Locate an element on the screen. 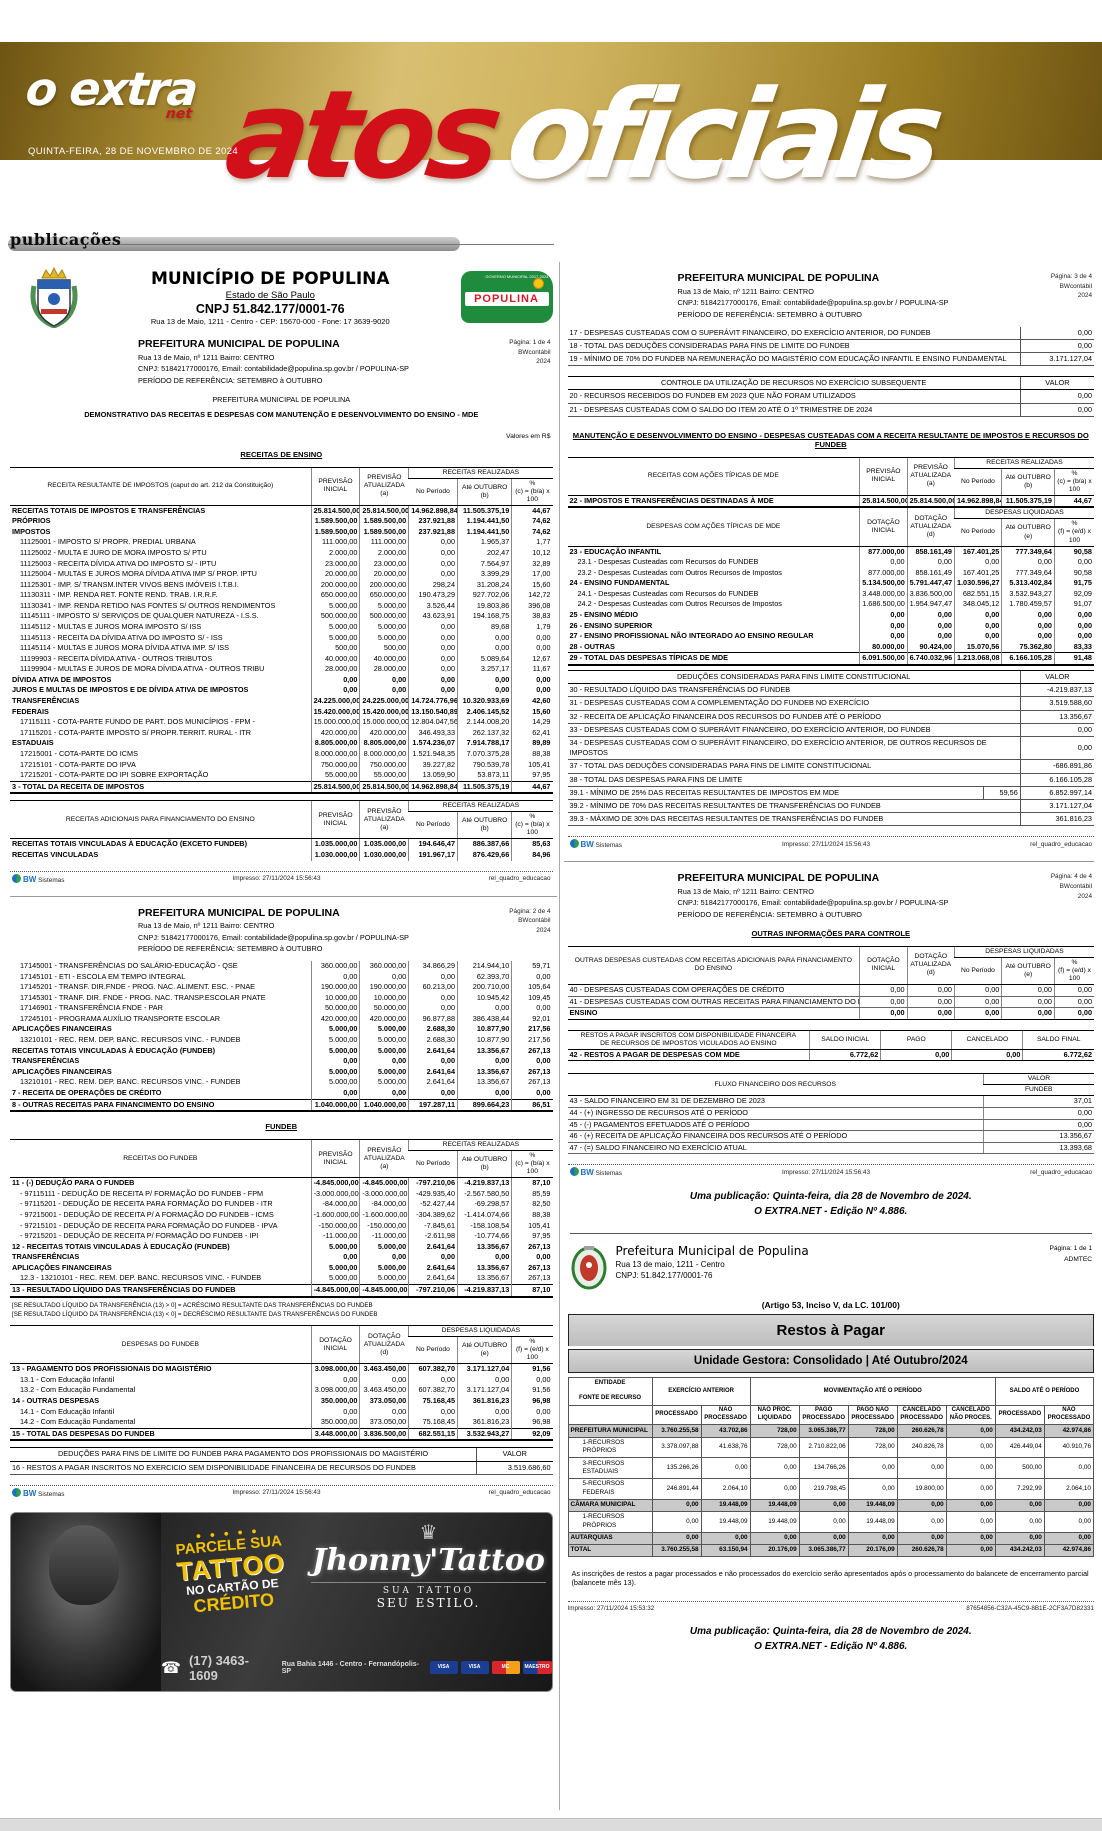 This screenshot has height=1831, width=1102. table-cell: 1.965,37 is located at coordinates (484, 542).